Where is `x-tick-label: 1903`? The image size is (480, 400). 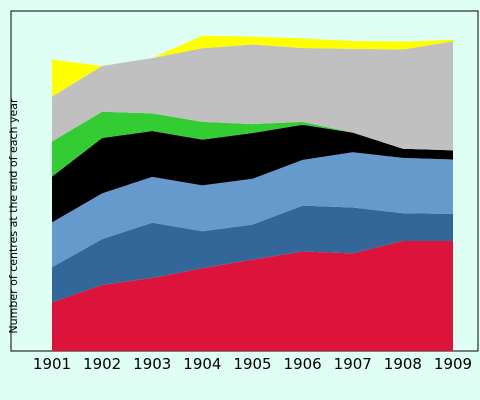
x-tick-label: 1903 is located at coordinates (152, 364).